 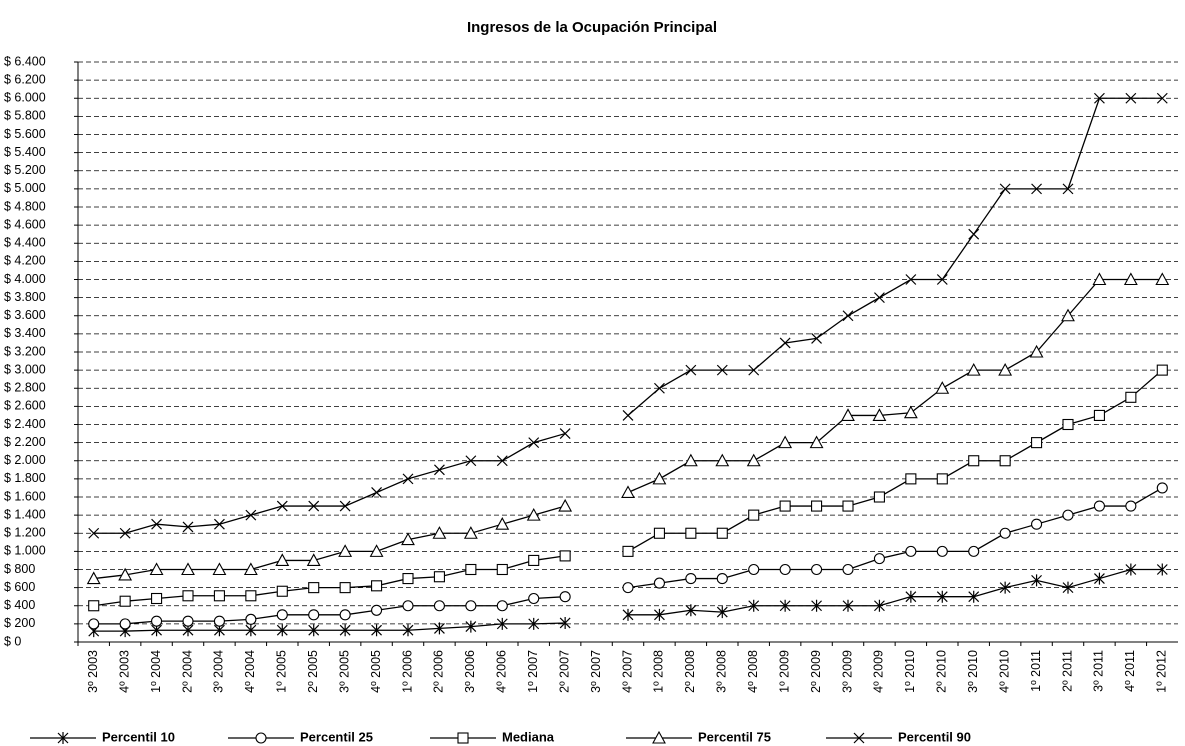 What do you see at coordinates (973, 671) in the screenshot?
I see `x-tick-label: 3º 2010` at bounding box center [973, 671].